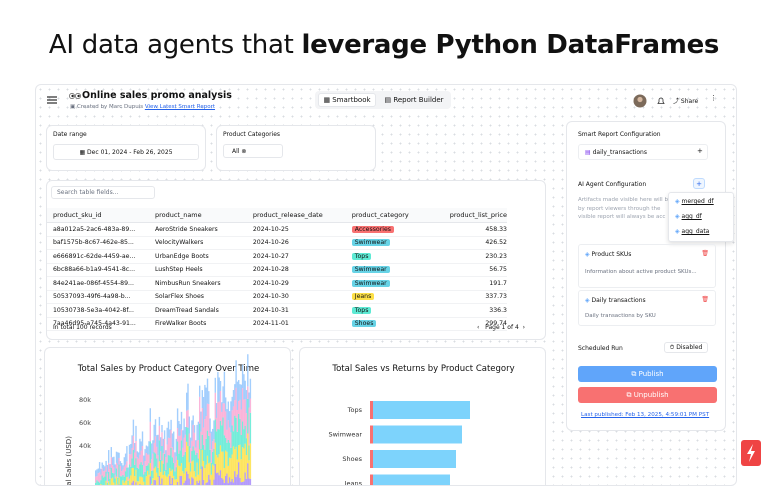 The height and width of the screenshot is (486, 768). I want to click on table-cell: Swimwear, so click(394, 270).